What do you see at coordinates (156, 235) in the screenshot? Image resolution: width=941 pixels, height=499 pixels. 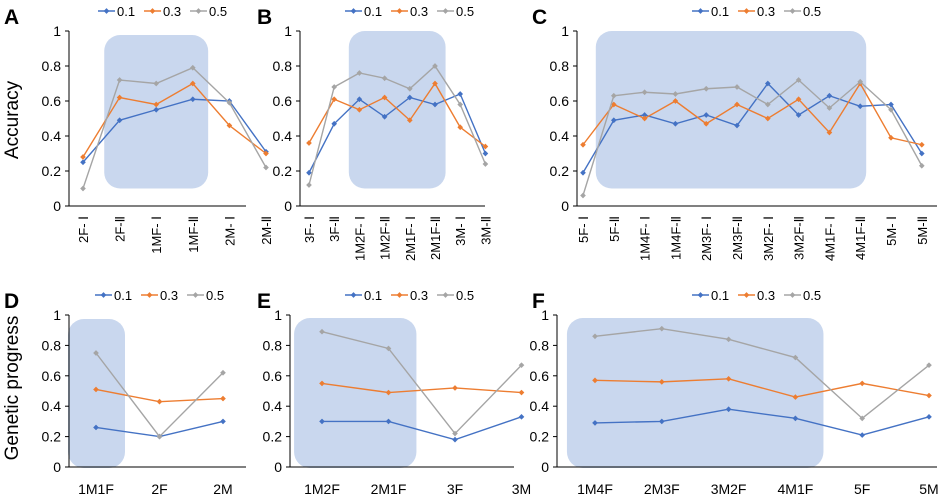 I see `x-tick-label: 1MF- Ⅰ` at bounding box center [156, 235].